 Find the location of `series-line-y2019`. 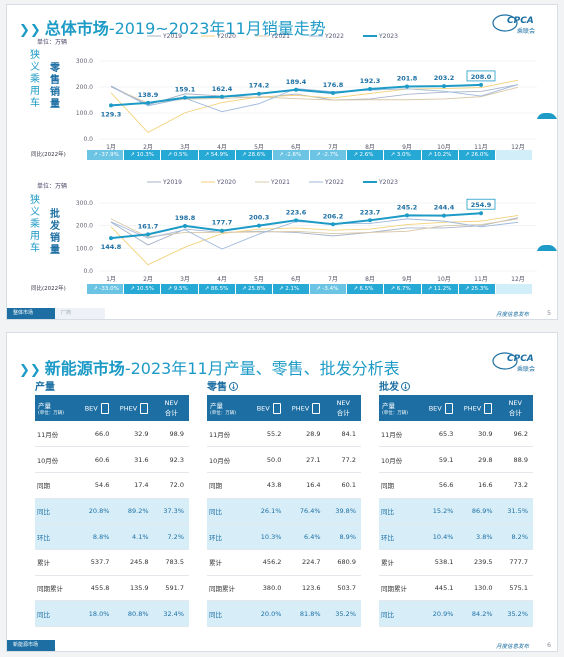

series-line-y2019 is located at coordinates (314, 231).